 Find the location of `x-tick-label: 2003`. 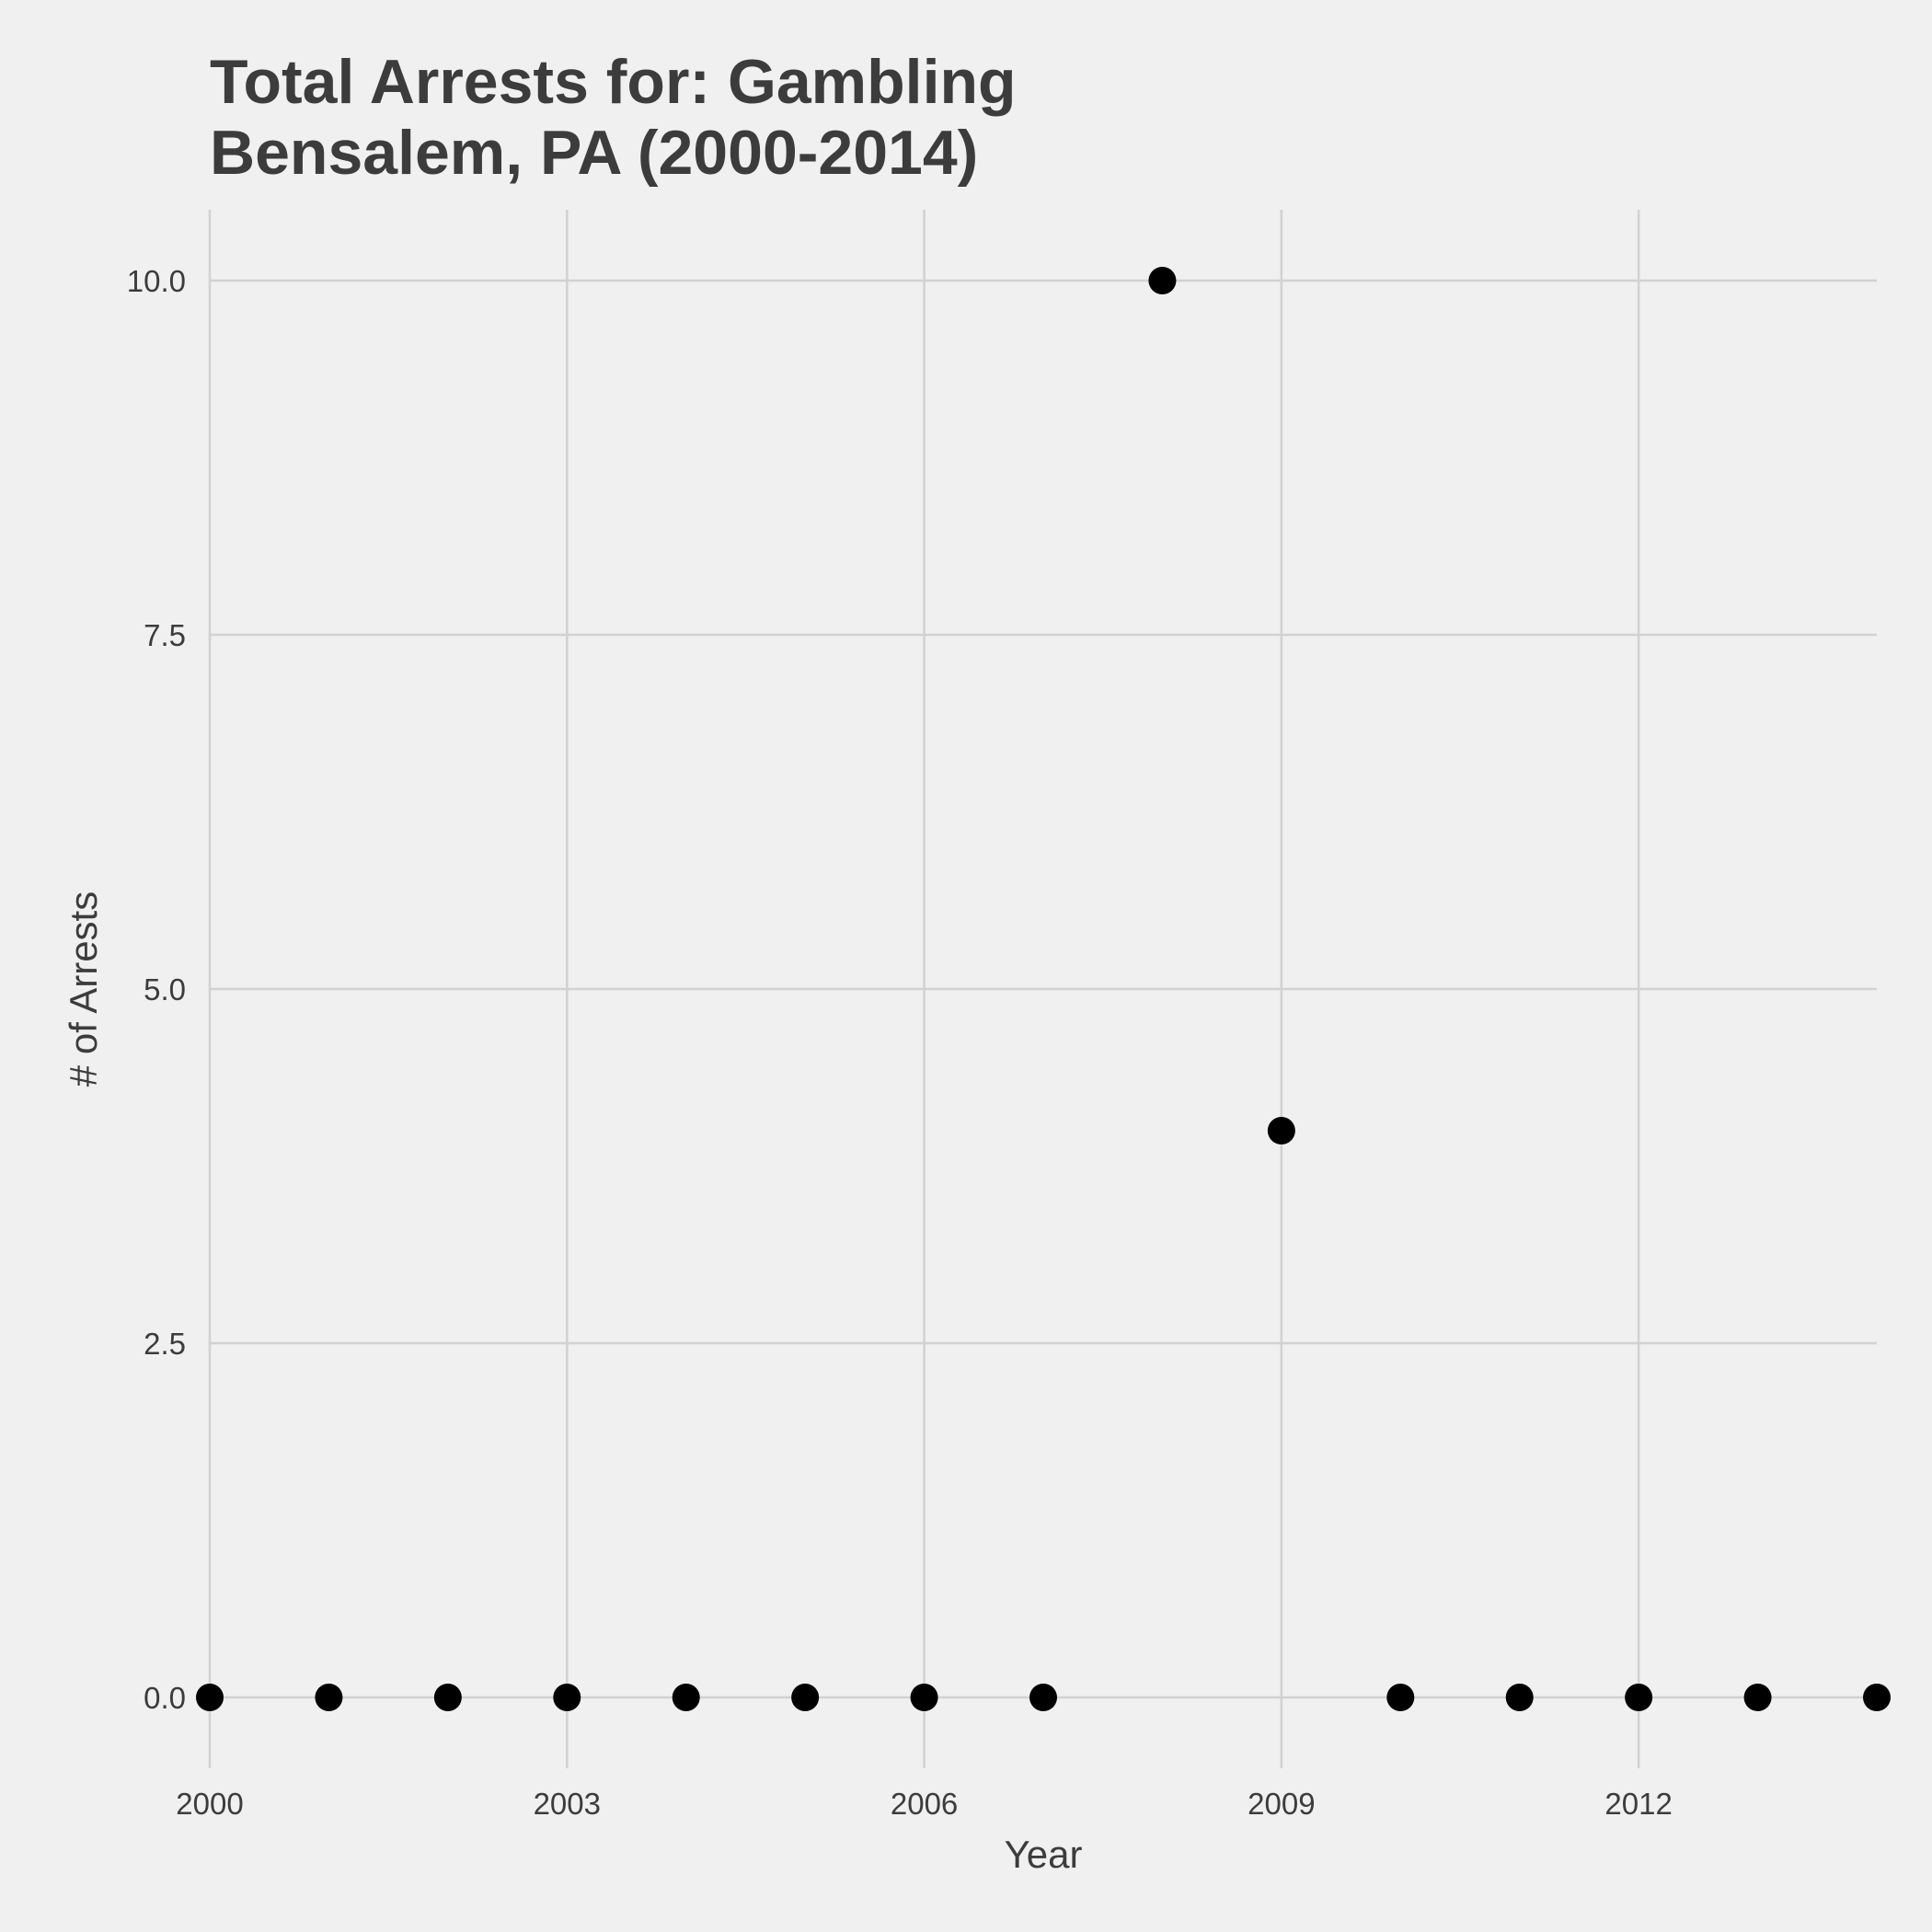

x-tick-label: 2003 is located at coordinates (567, 1804).